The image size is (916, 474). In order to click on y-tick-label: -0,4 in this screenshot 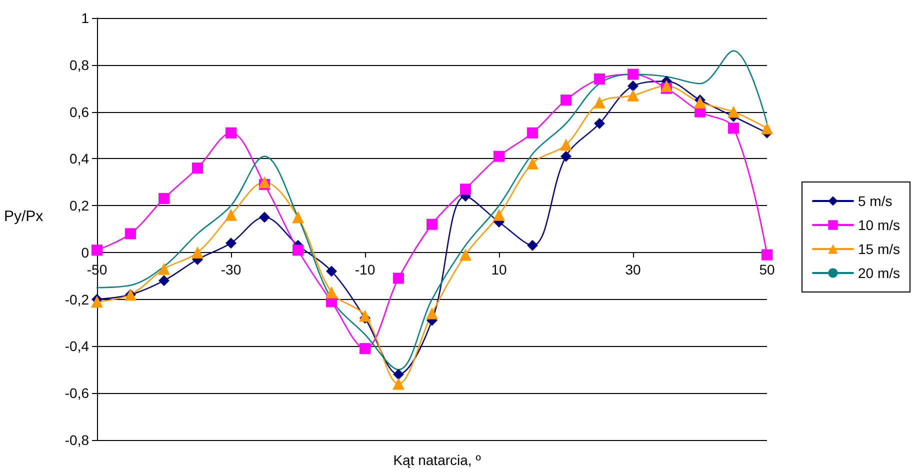, I will do `click(77, 346)`.